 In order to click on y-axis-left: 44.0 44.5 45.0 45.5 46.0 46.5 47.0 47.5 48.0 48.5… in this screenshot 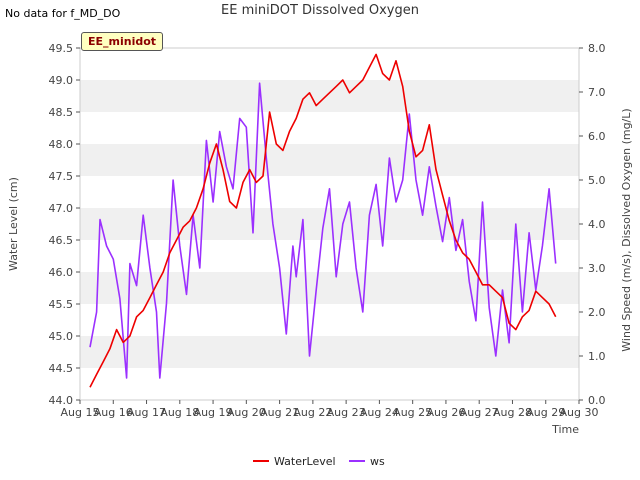, I will do `click(64, 224)`.